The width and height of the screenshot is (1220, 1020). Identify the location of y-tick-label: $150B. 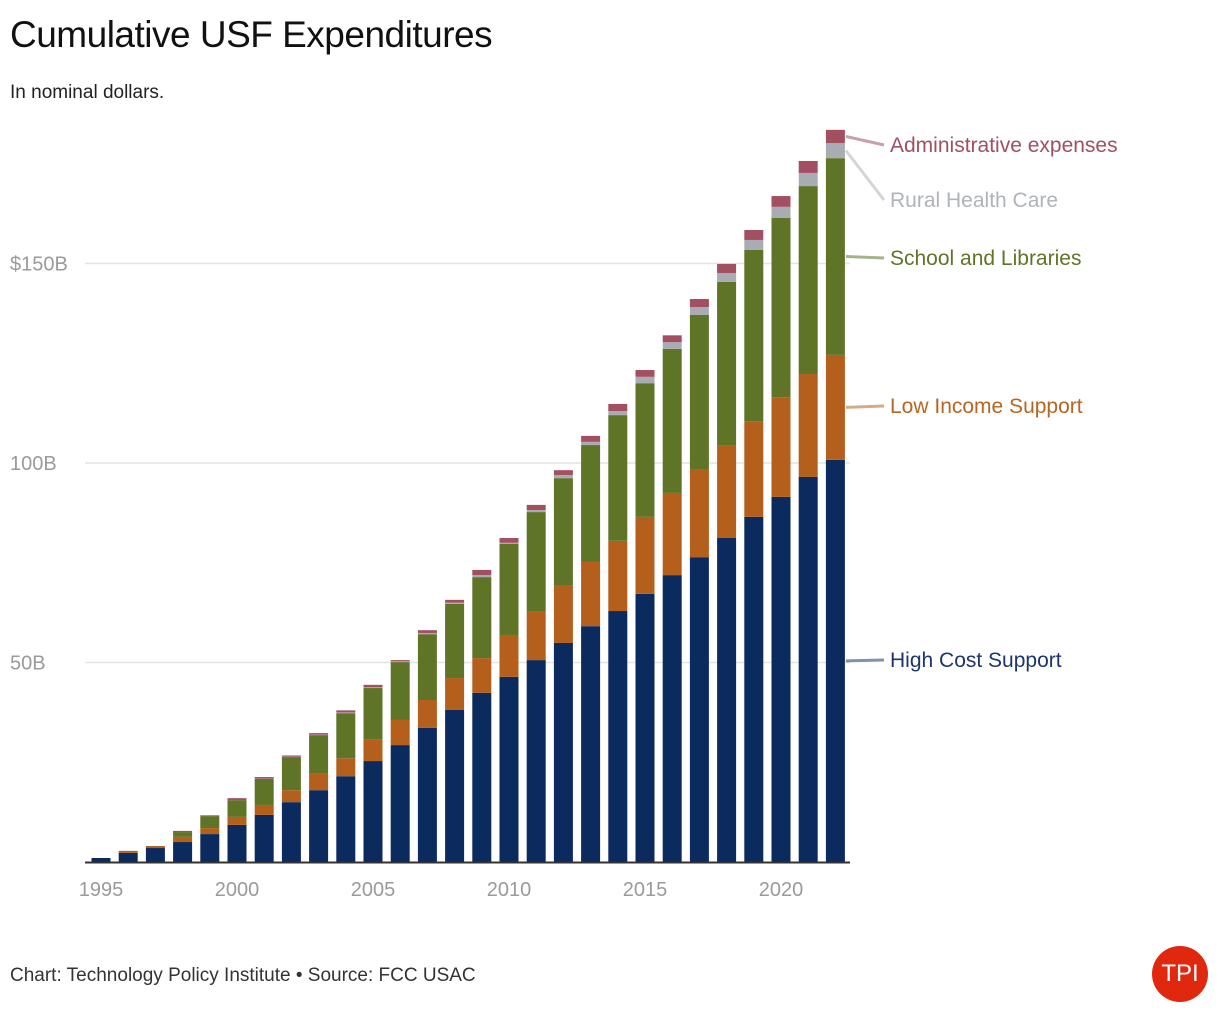
(39, 265).